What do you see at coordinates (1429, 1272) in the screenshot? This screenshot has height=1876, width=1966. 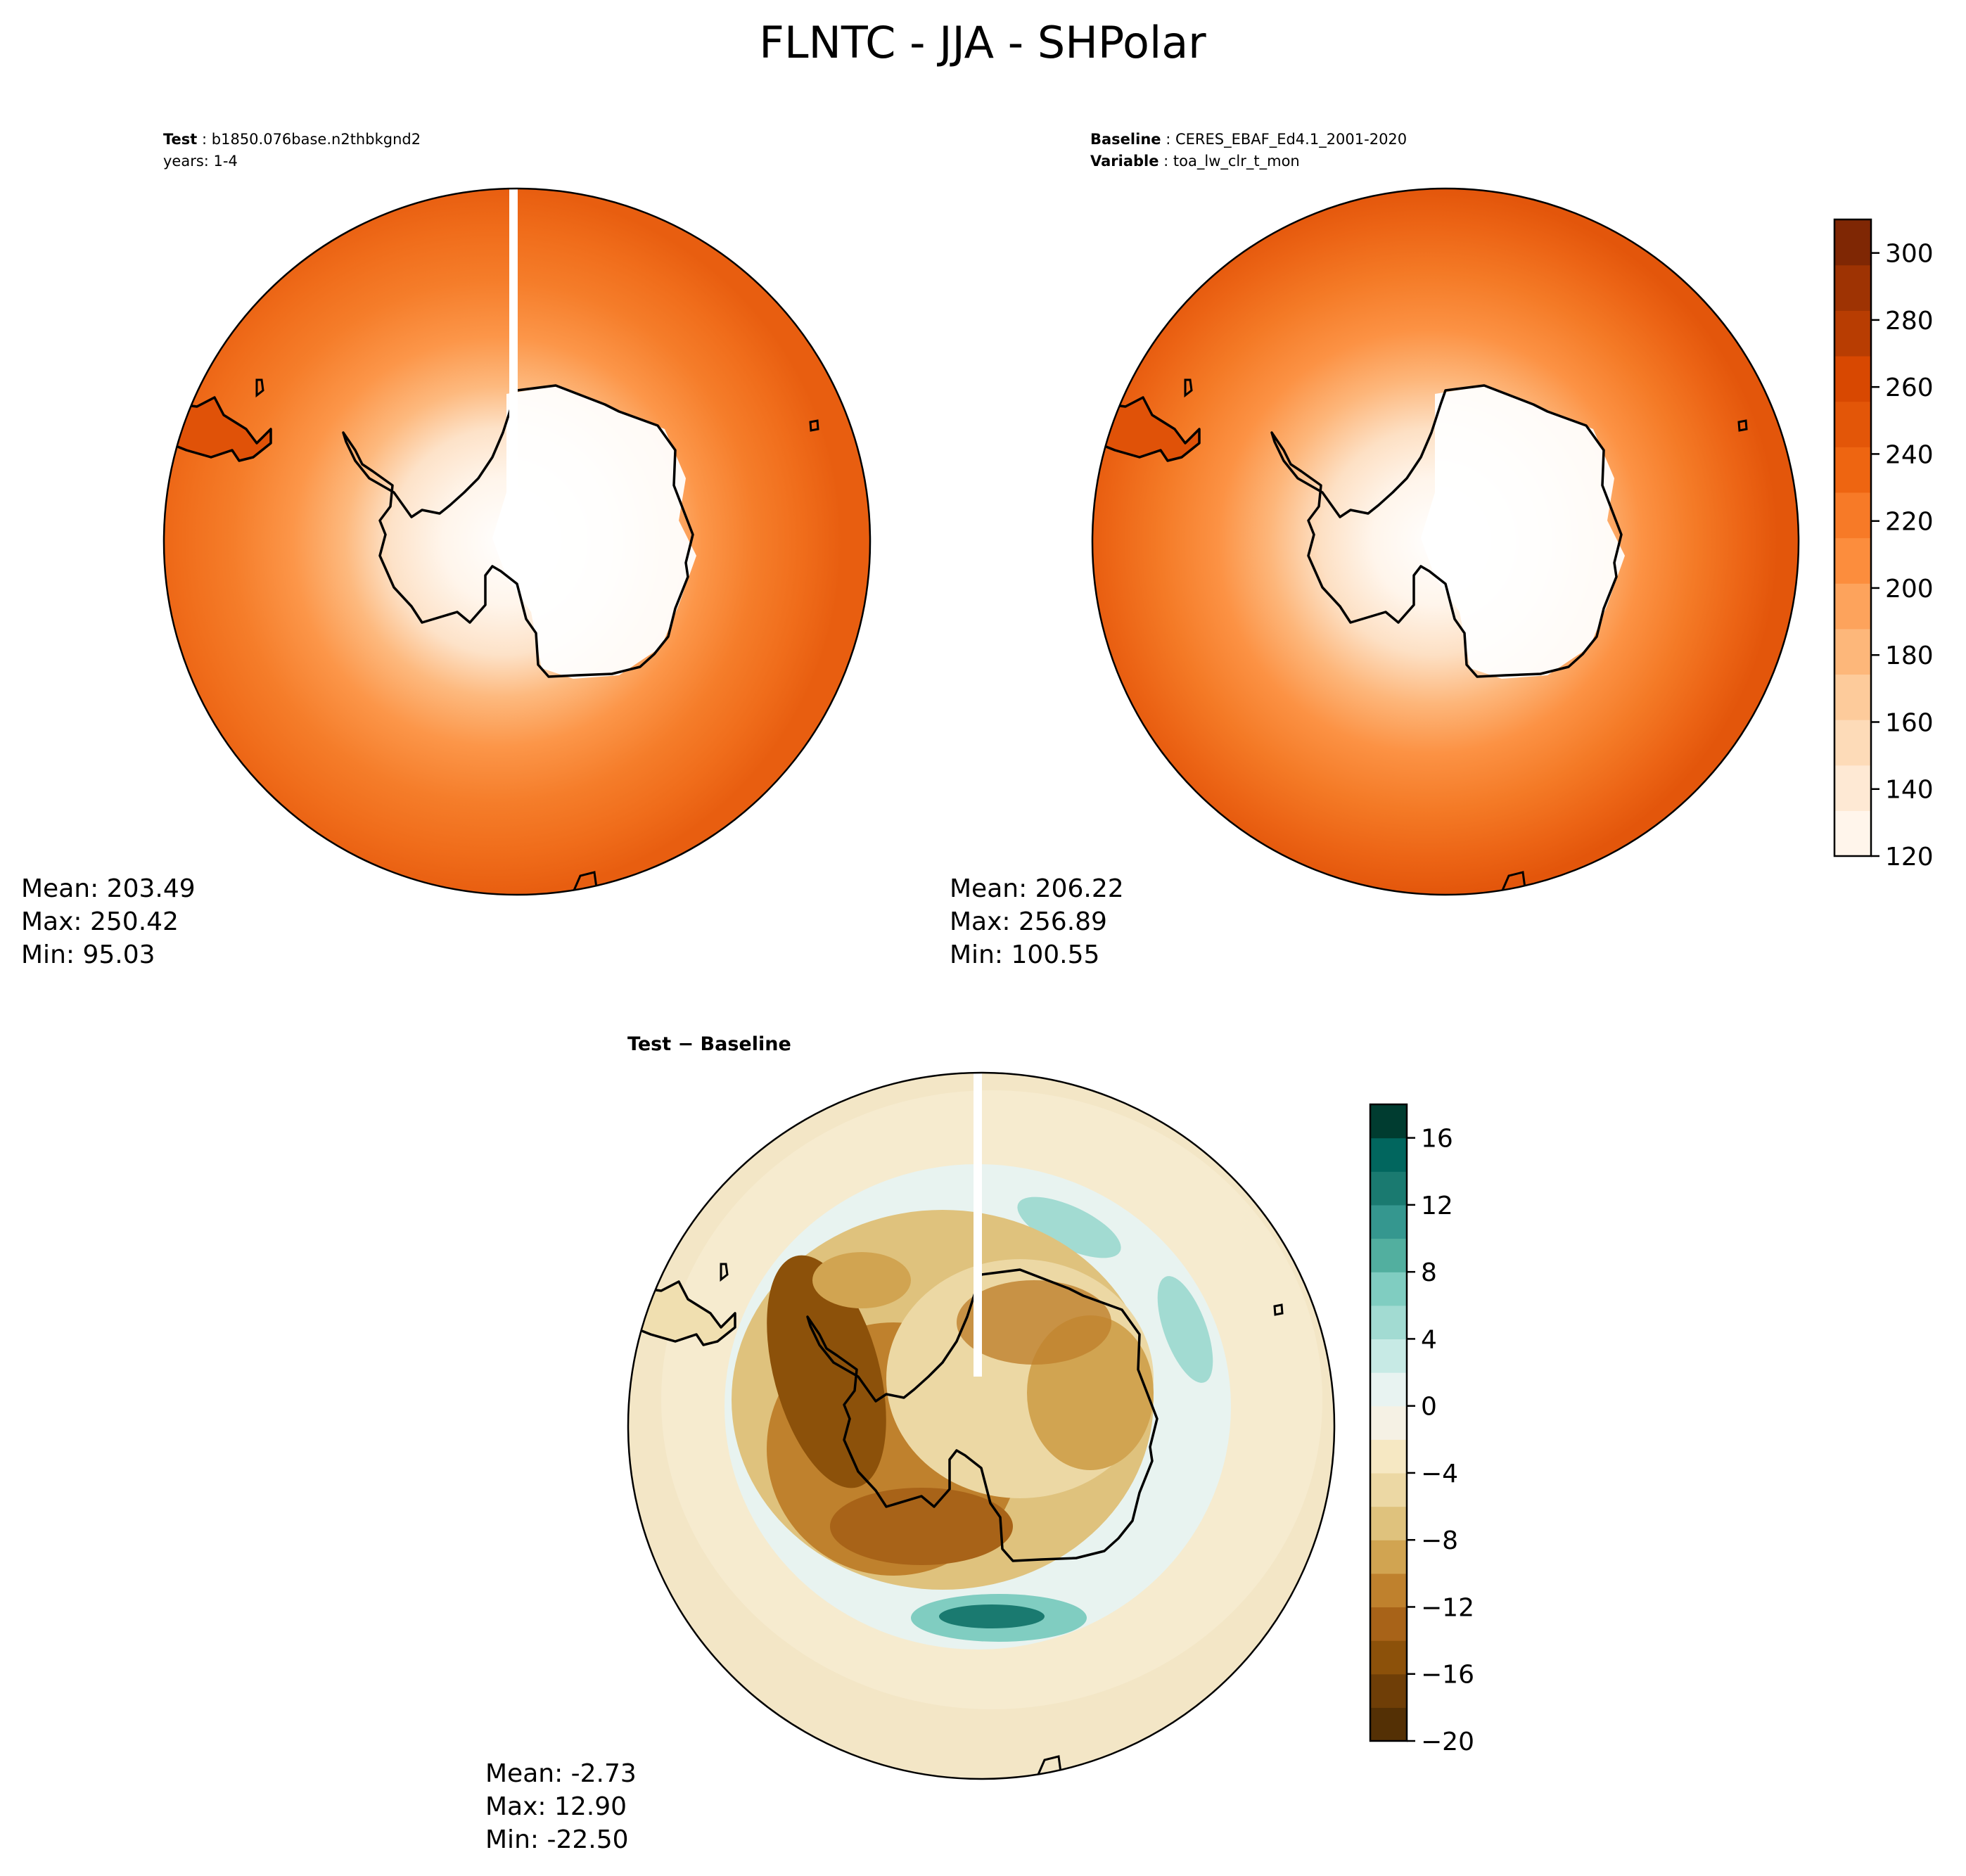 I see `diff-colorbar-tick-label: 8` at bounding box center [1429, 1272].